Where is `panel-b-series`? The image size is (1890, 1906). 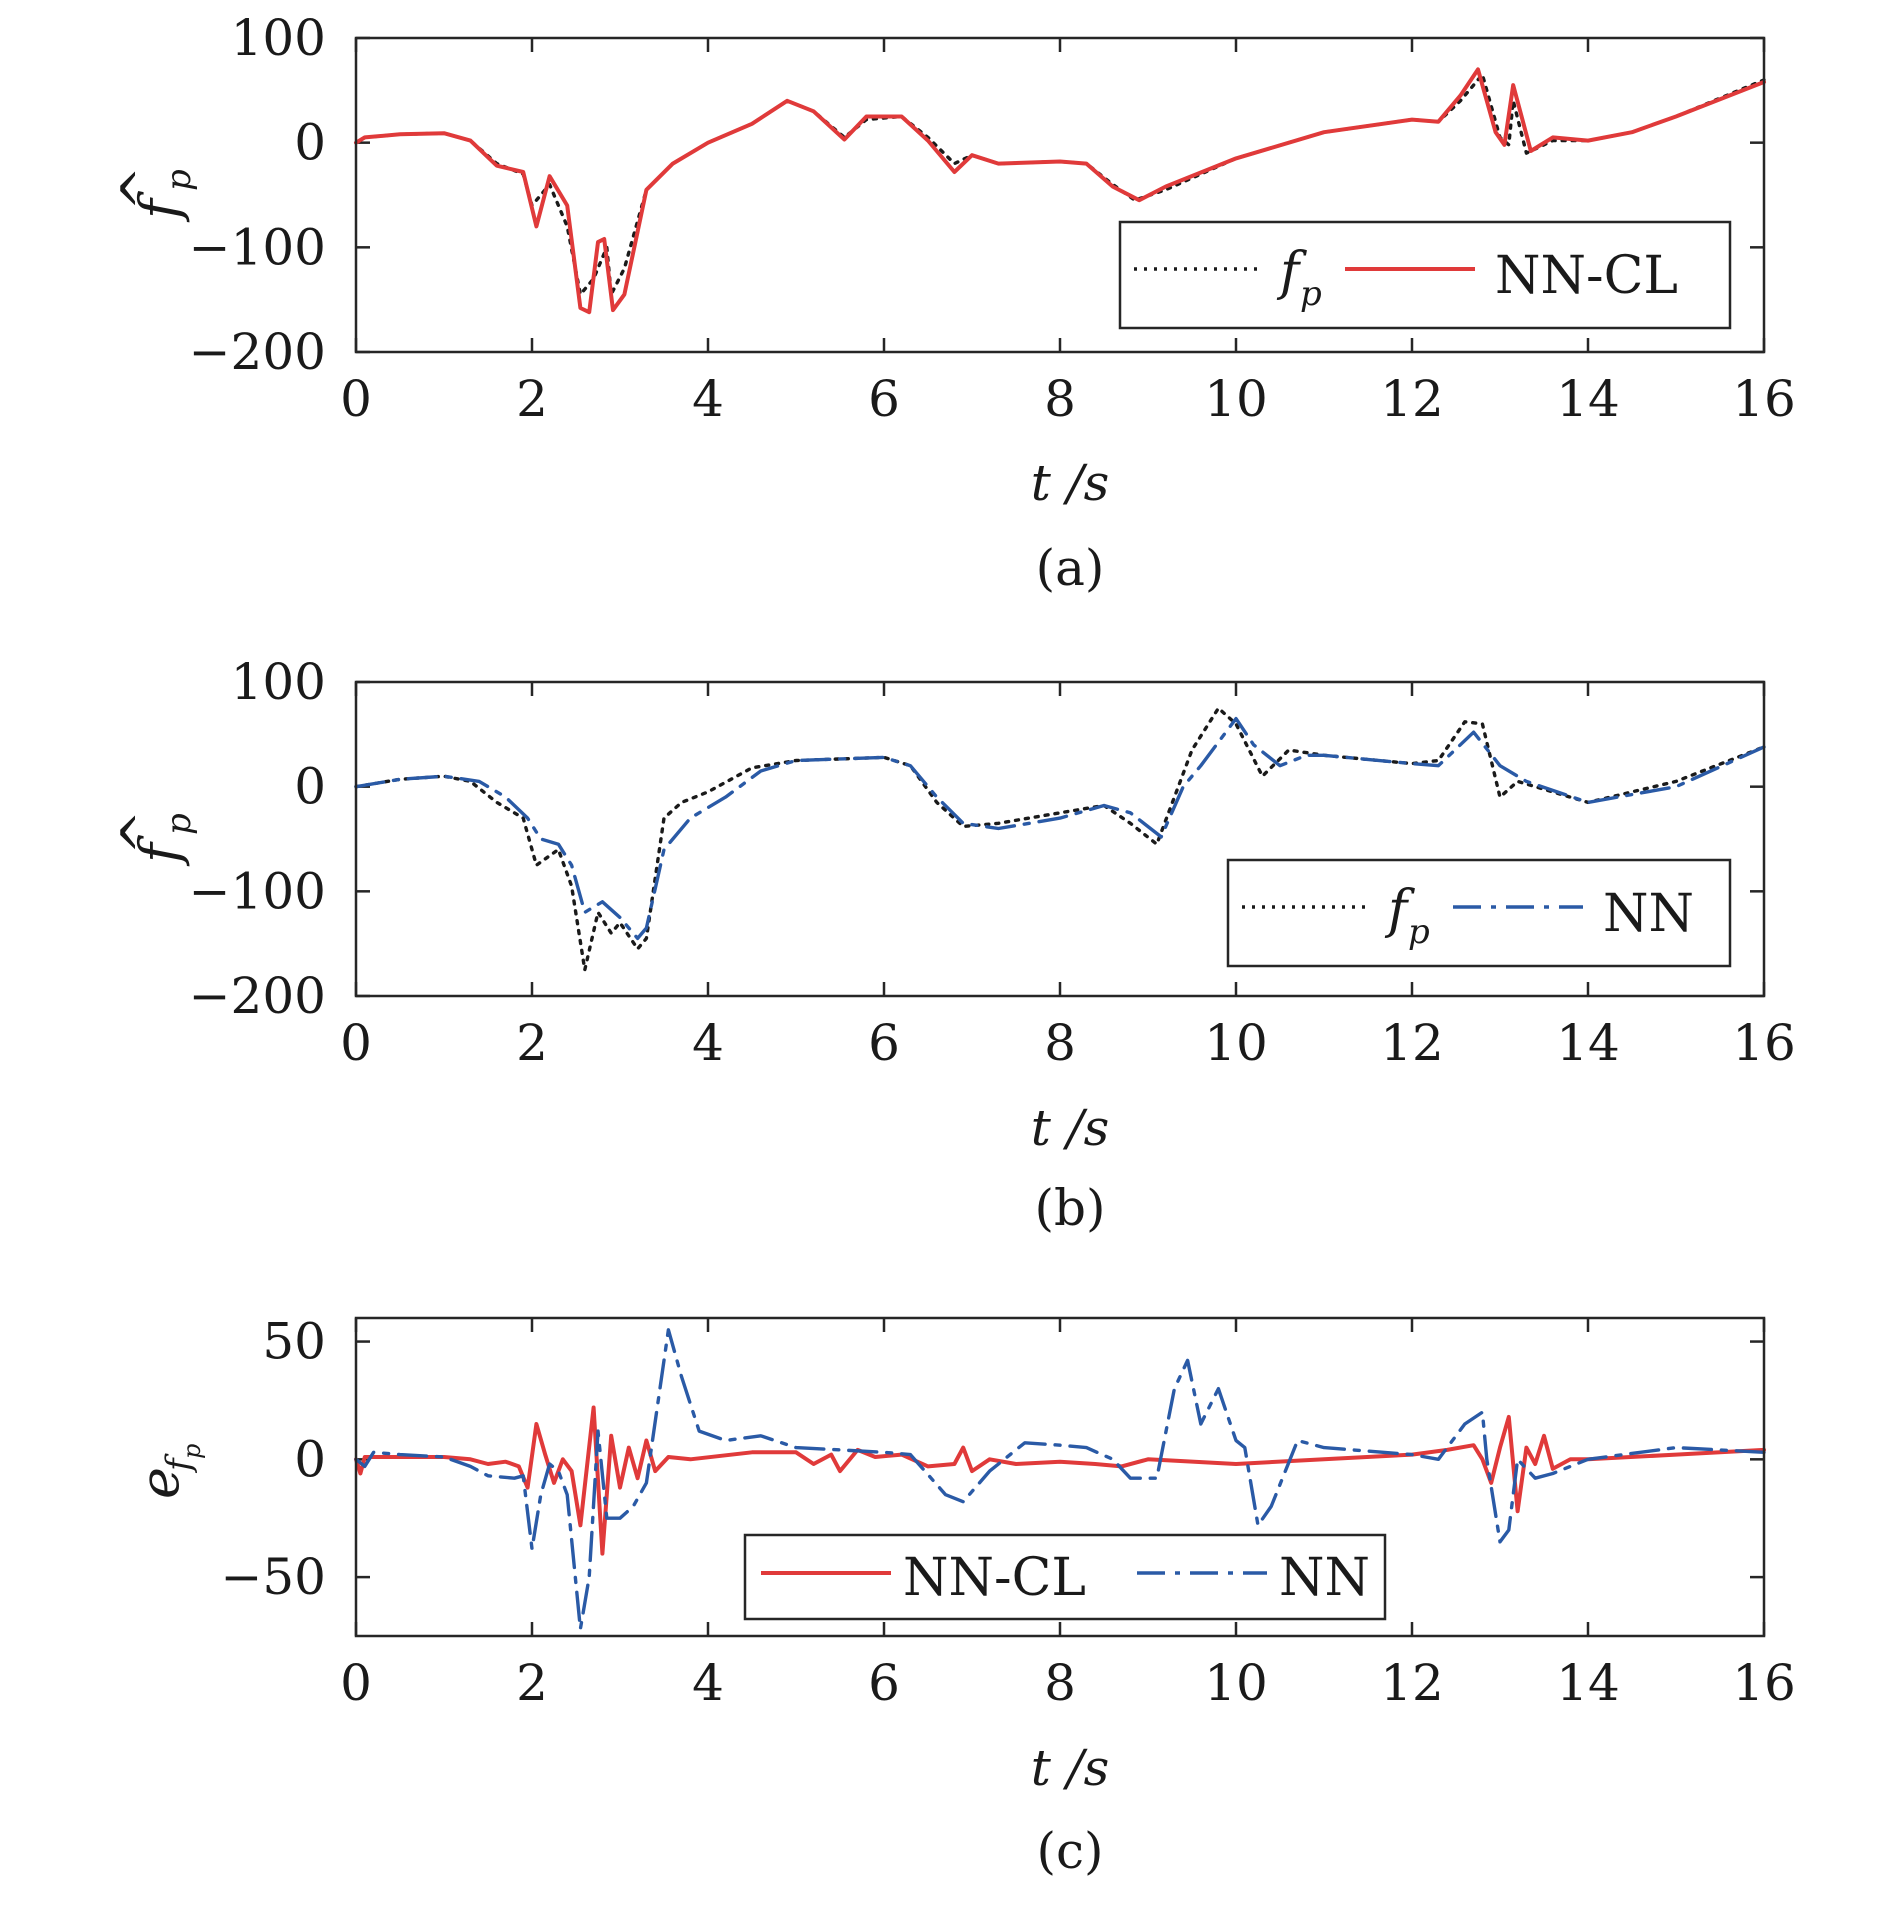 panel-b-series is located at coordinates (1060, 839).